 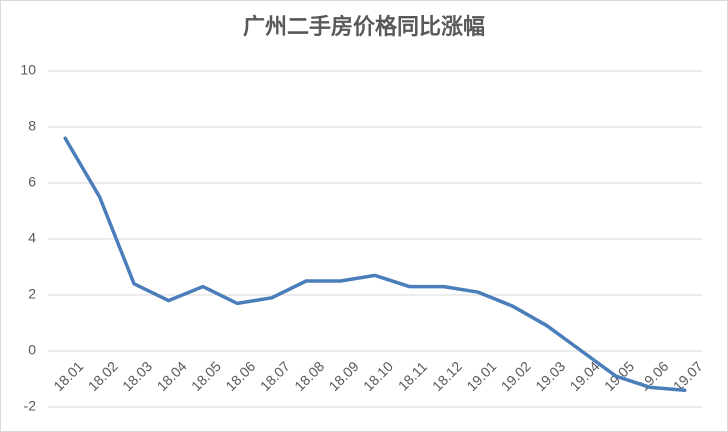 I want to click on y-tick-label: 4, so click(x=32, y=238).